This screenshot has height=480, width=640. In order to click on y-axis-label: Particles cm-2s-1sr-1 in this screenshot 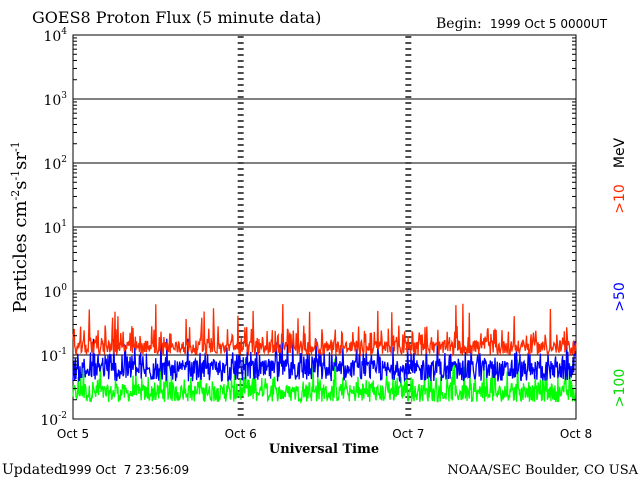, I will do `click(20, 226)`.